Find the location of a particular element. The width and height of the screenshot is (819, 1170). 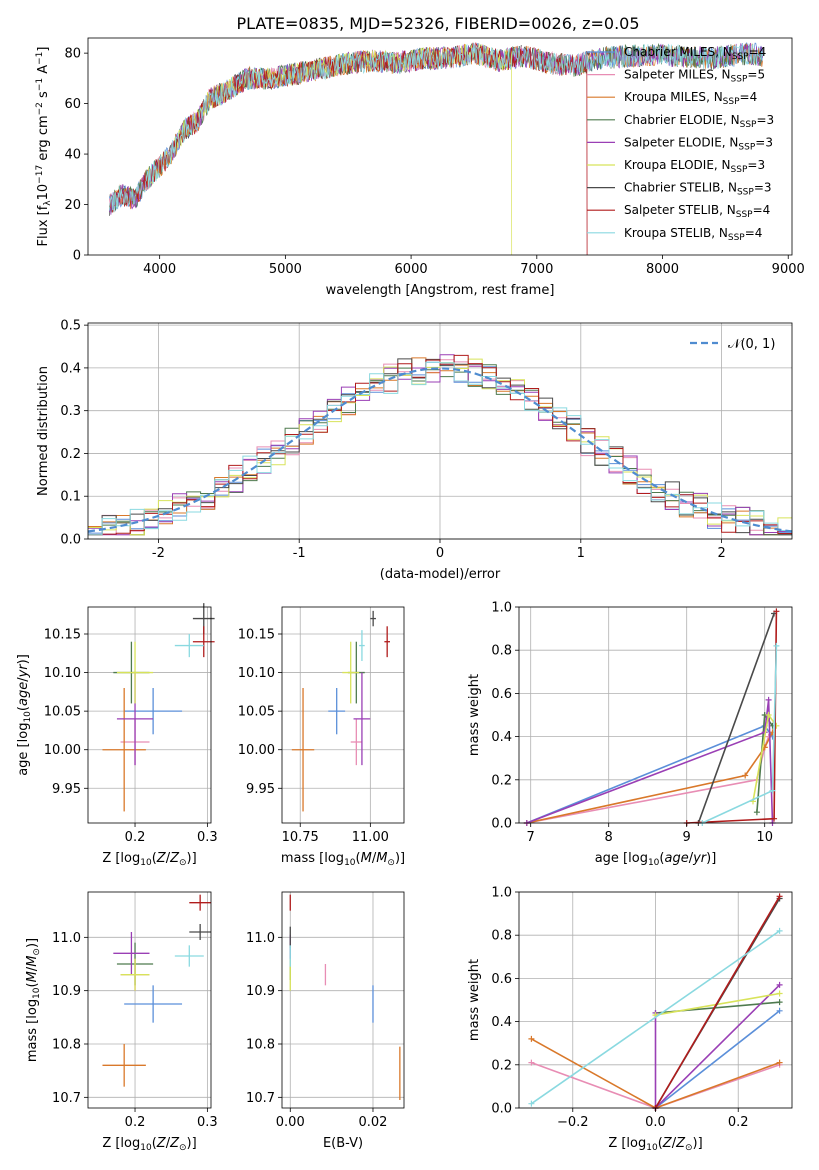

y-tick-label: 40 is located at coordinates (72, 155).